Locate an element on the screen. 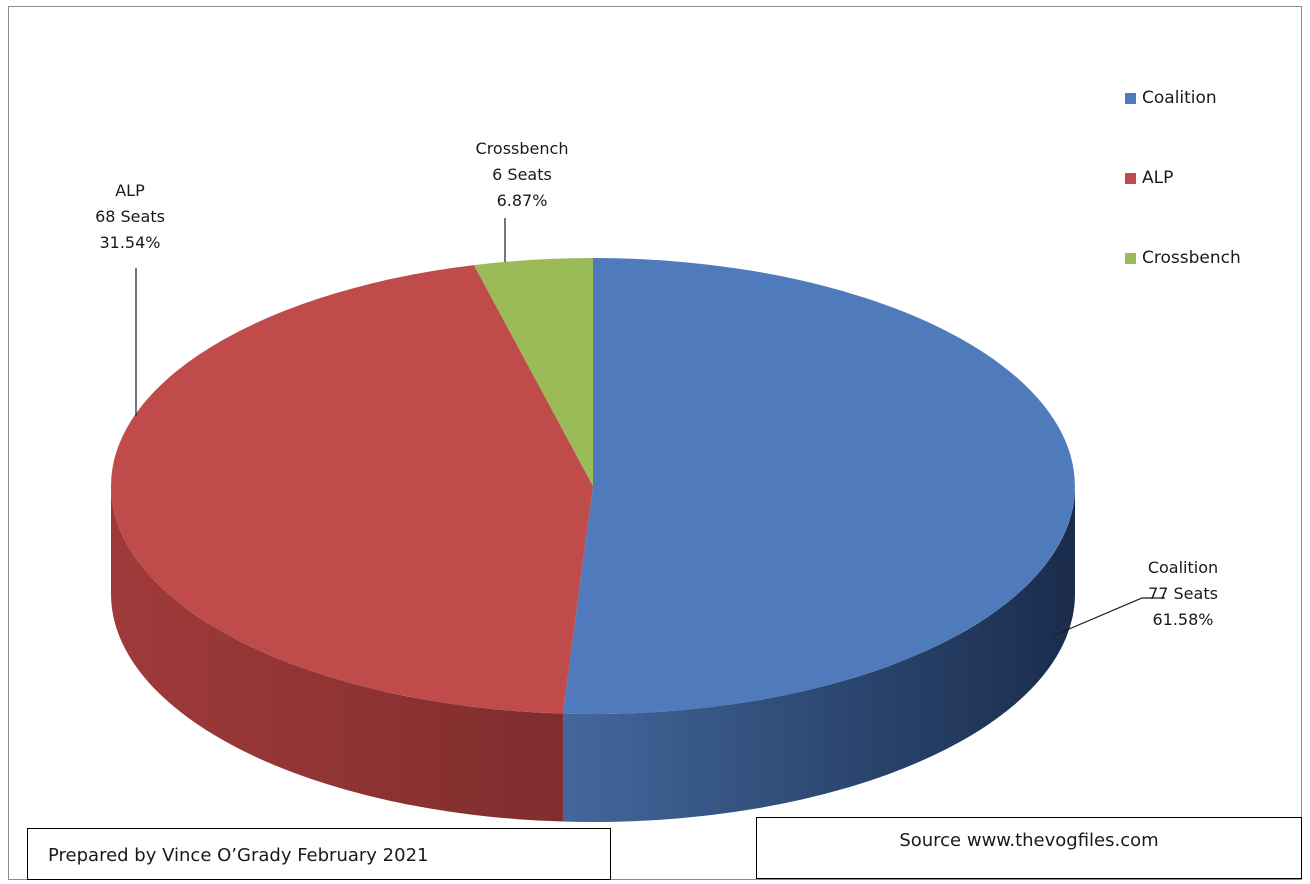 The image size is (1310, 884). credit-box: Prepared by Vince O’Grady February 2021 is located at coordinates (319, 854).